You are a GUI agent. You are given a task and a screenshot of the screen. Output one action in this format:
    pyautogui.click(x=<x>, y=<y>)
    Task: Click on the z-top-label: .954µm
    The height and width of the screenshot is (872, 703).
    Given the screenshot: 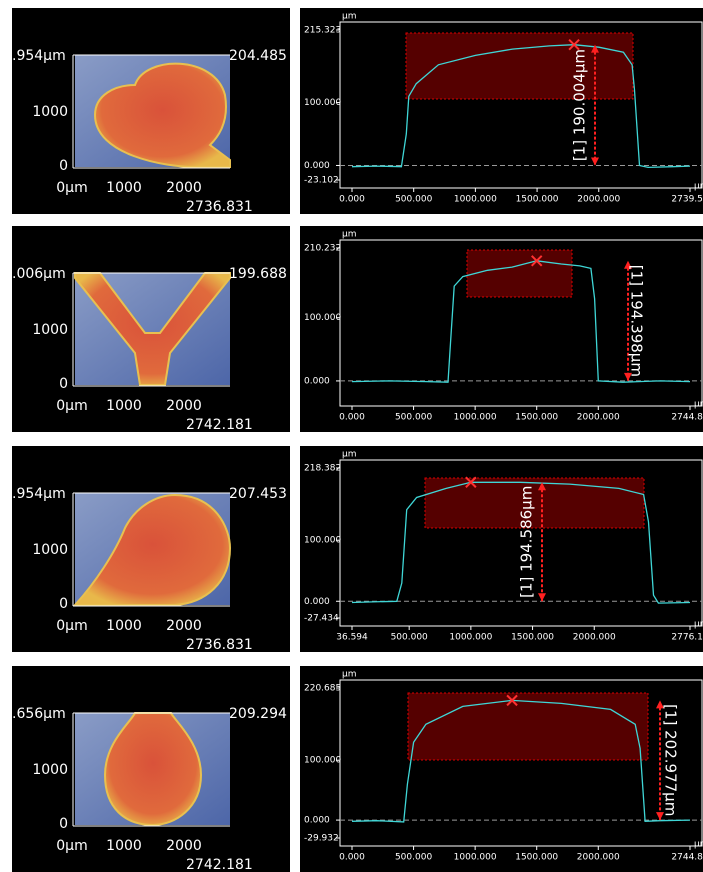 What is the action you would take?
    pyautogui.click(x=39, y=56)
    